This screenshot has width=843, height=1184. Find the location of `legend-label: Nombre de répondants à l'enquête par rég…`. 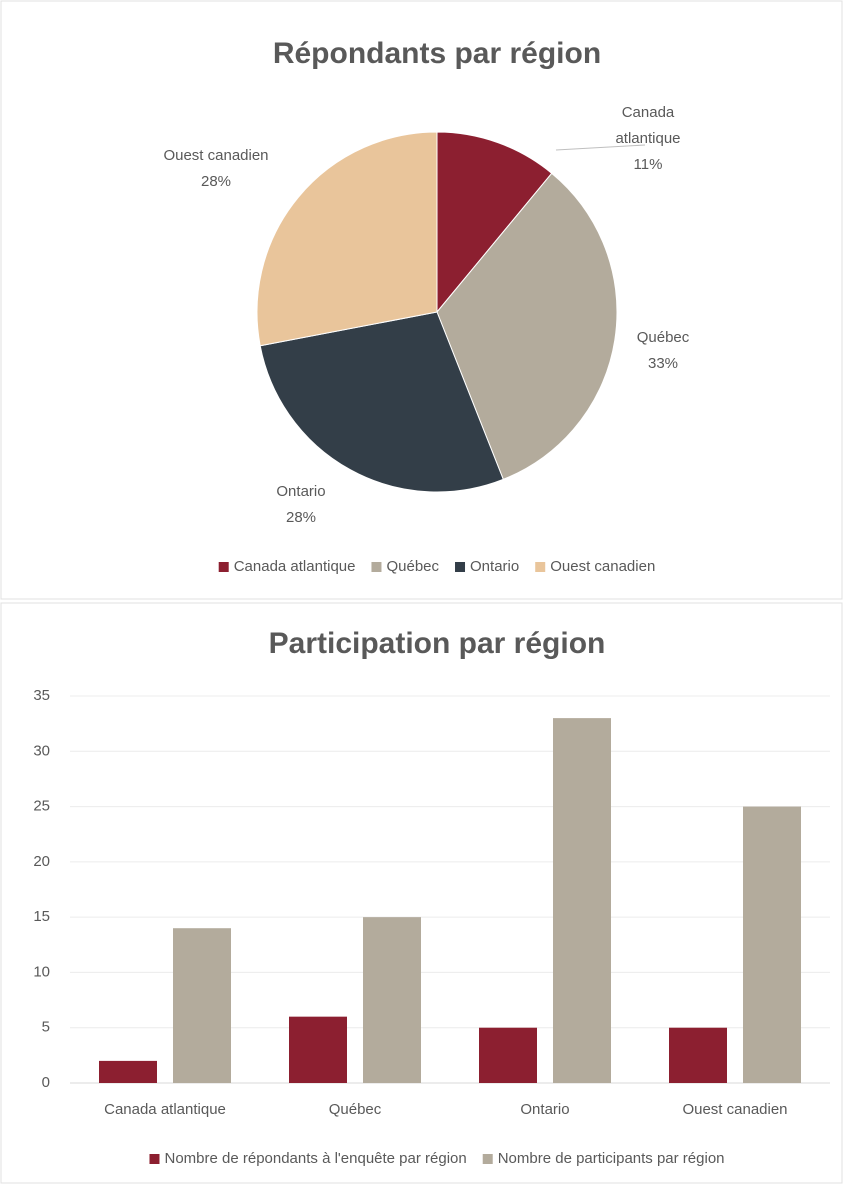

legend-label: Nombre de répondants à l'enquête par rég… is located at coordinates (315, 1158).